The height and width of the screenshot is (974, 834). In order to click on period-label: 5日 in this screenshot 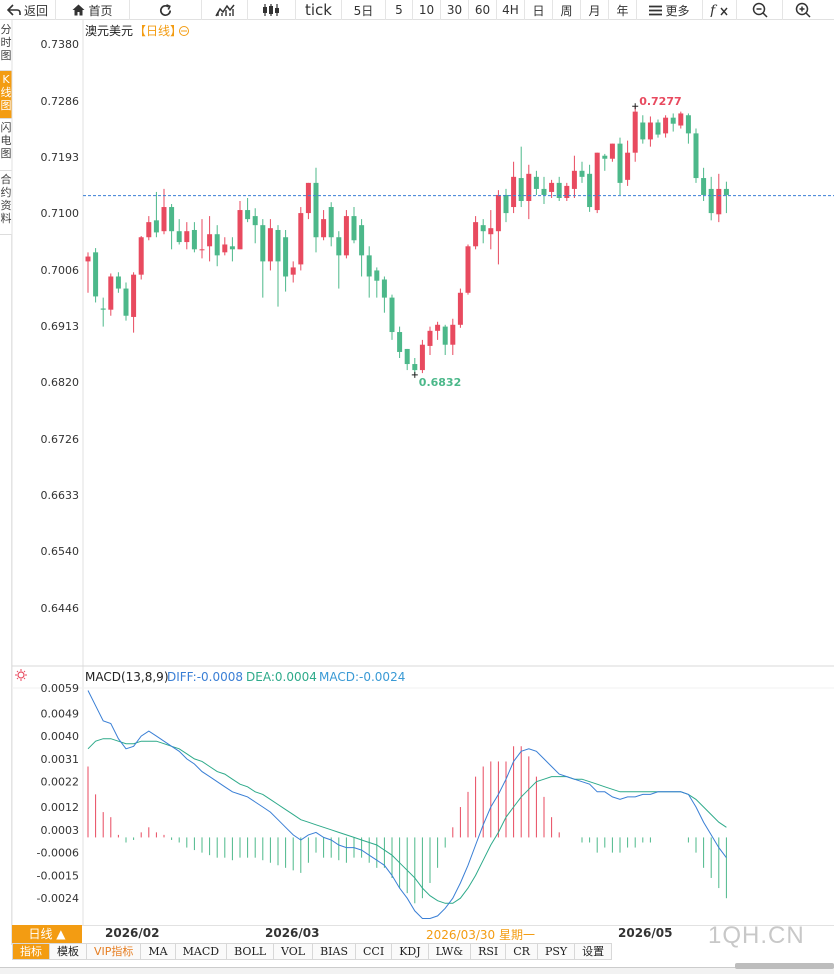, I will do `click(363, 10)`.